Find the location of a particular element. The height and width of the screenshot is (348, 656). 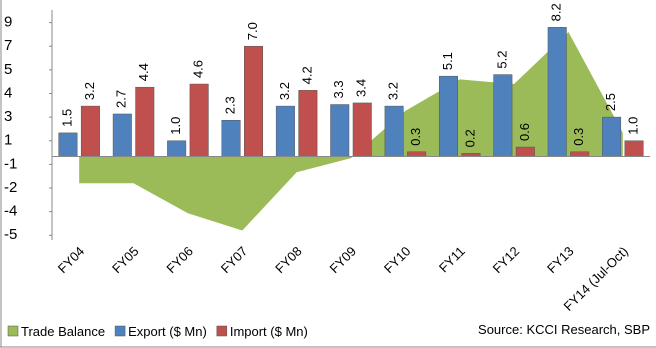

x-tick-label: FY07 is located at coordinates (234, 260).